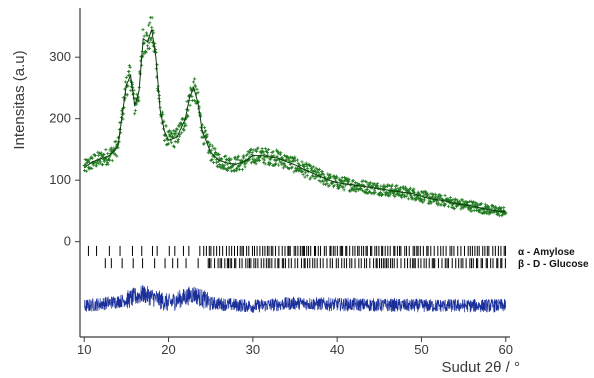  What do you see at coordinates (67, 241) in the screenshot?
I see `y-tick-label: 0` at bounding box center [67, 241].